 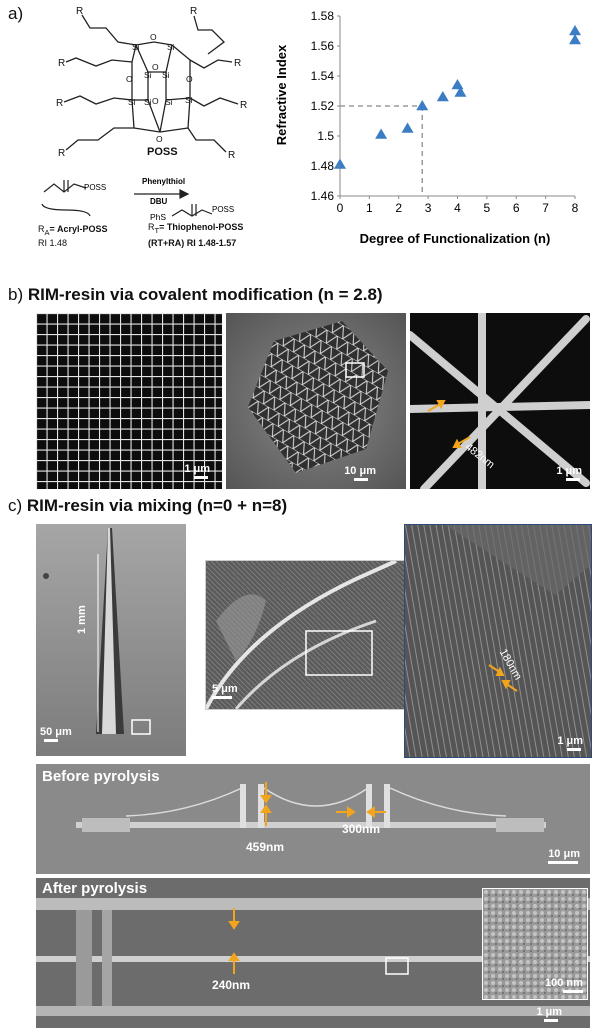 I want to click on y-tick-label: 1.58, so click(x=323, y=16).